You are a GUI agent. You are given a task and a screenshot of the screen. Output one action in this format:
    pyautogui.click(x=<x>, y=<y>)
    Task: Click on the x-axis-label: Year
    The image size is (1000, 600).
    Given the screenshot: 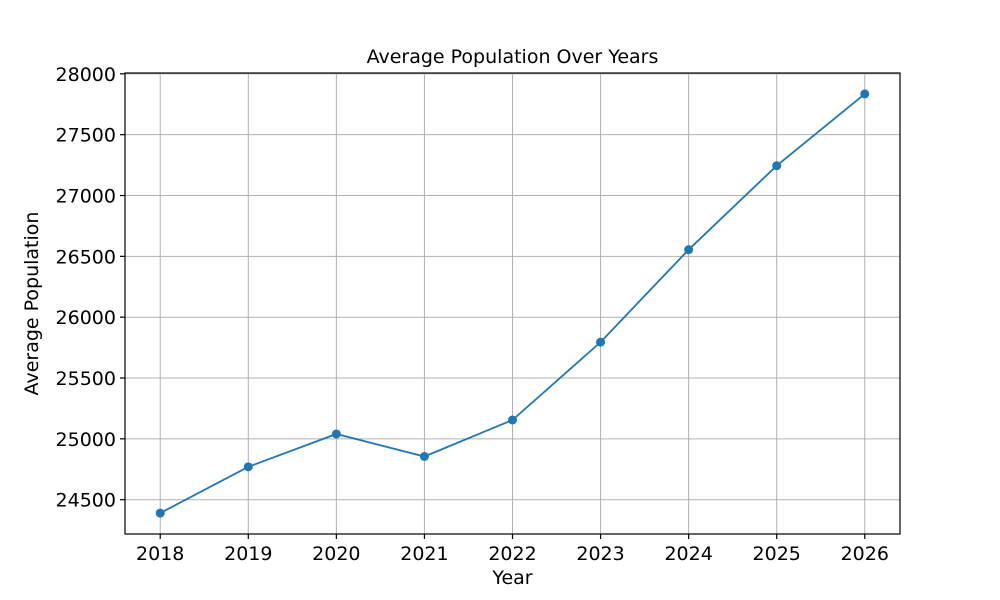 What is the action you would take?
    pyautogui.click(x=511, y=578)
    